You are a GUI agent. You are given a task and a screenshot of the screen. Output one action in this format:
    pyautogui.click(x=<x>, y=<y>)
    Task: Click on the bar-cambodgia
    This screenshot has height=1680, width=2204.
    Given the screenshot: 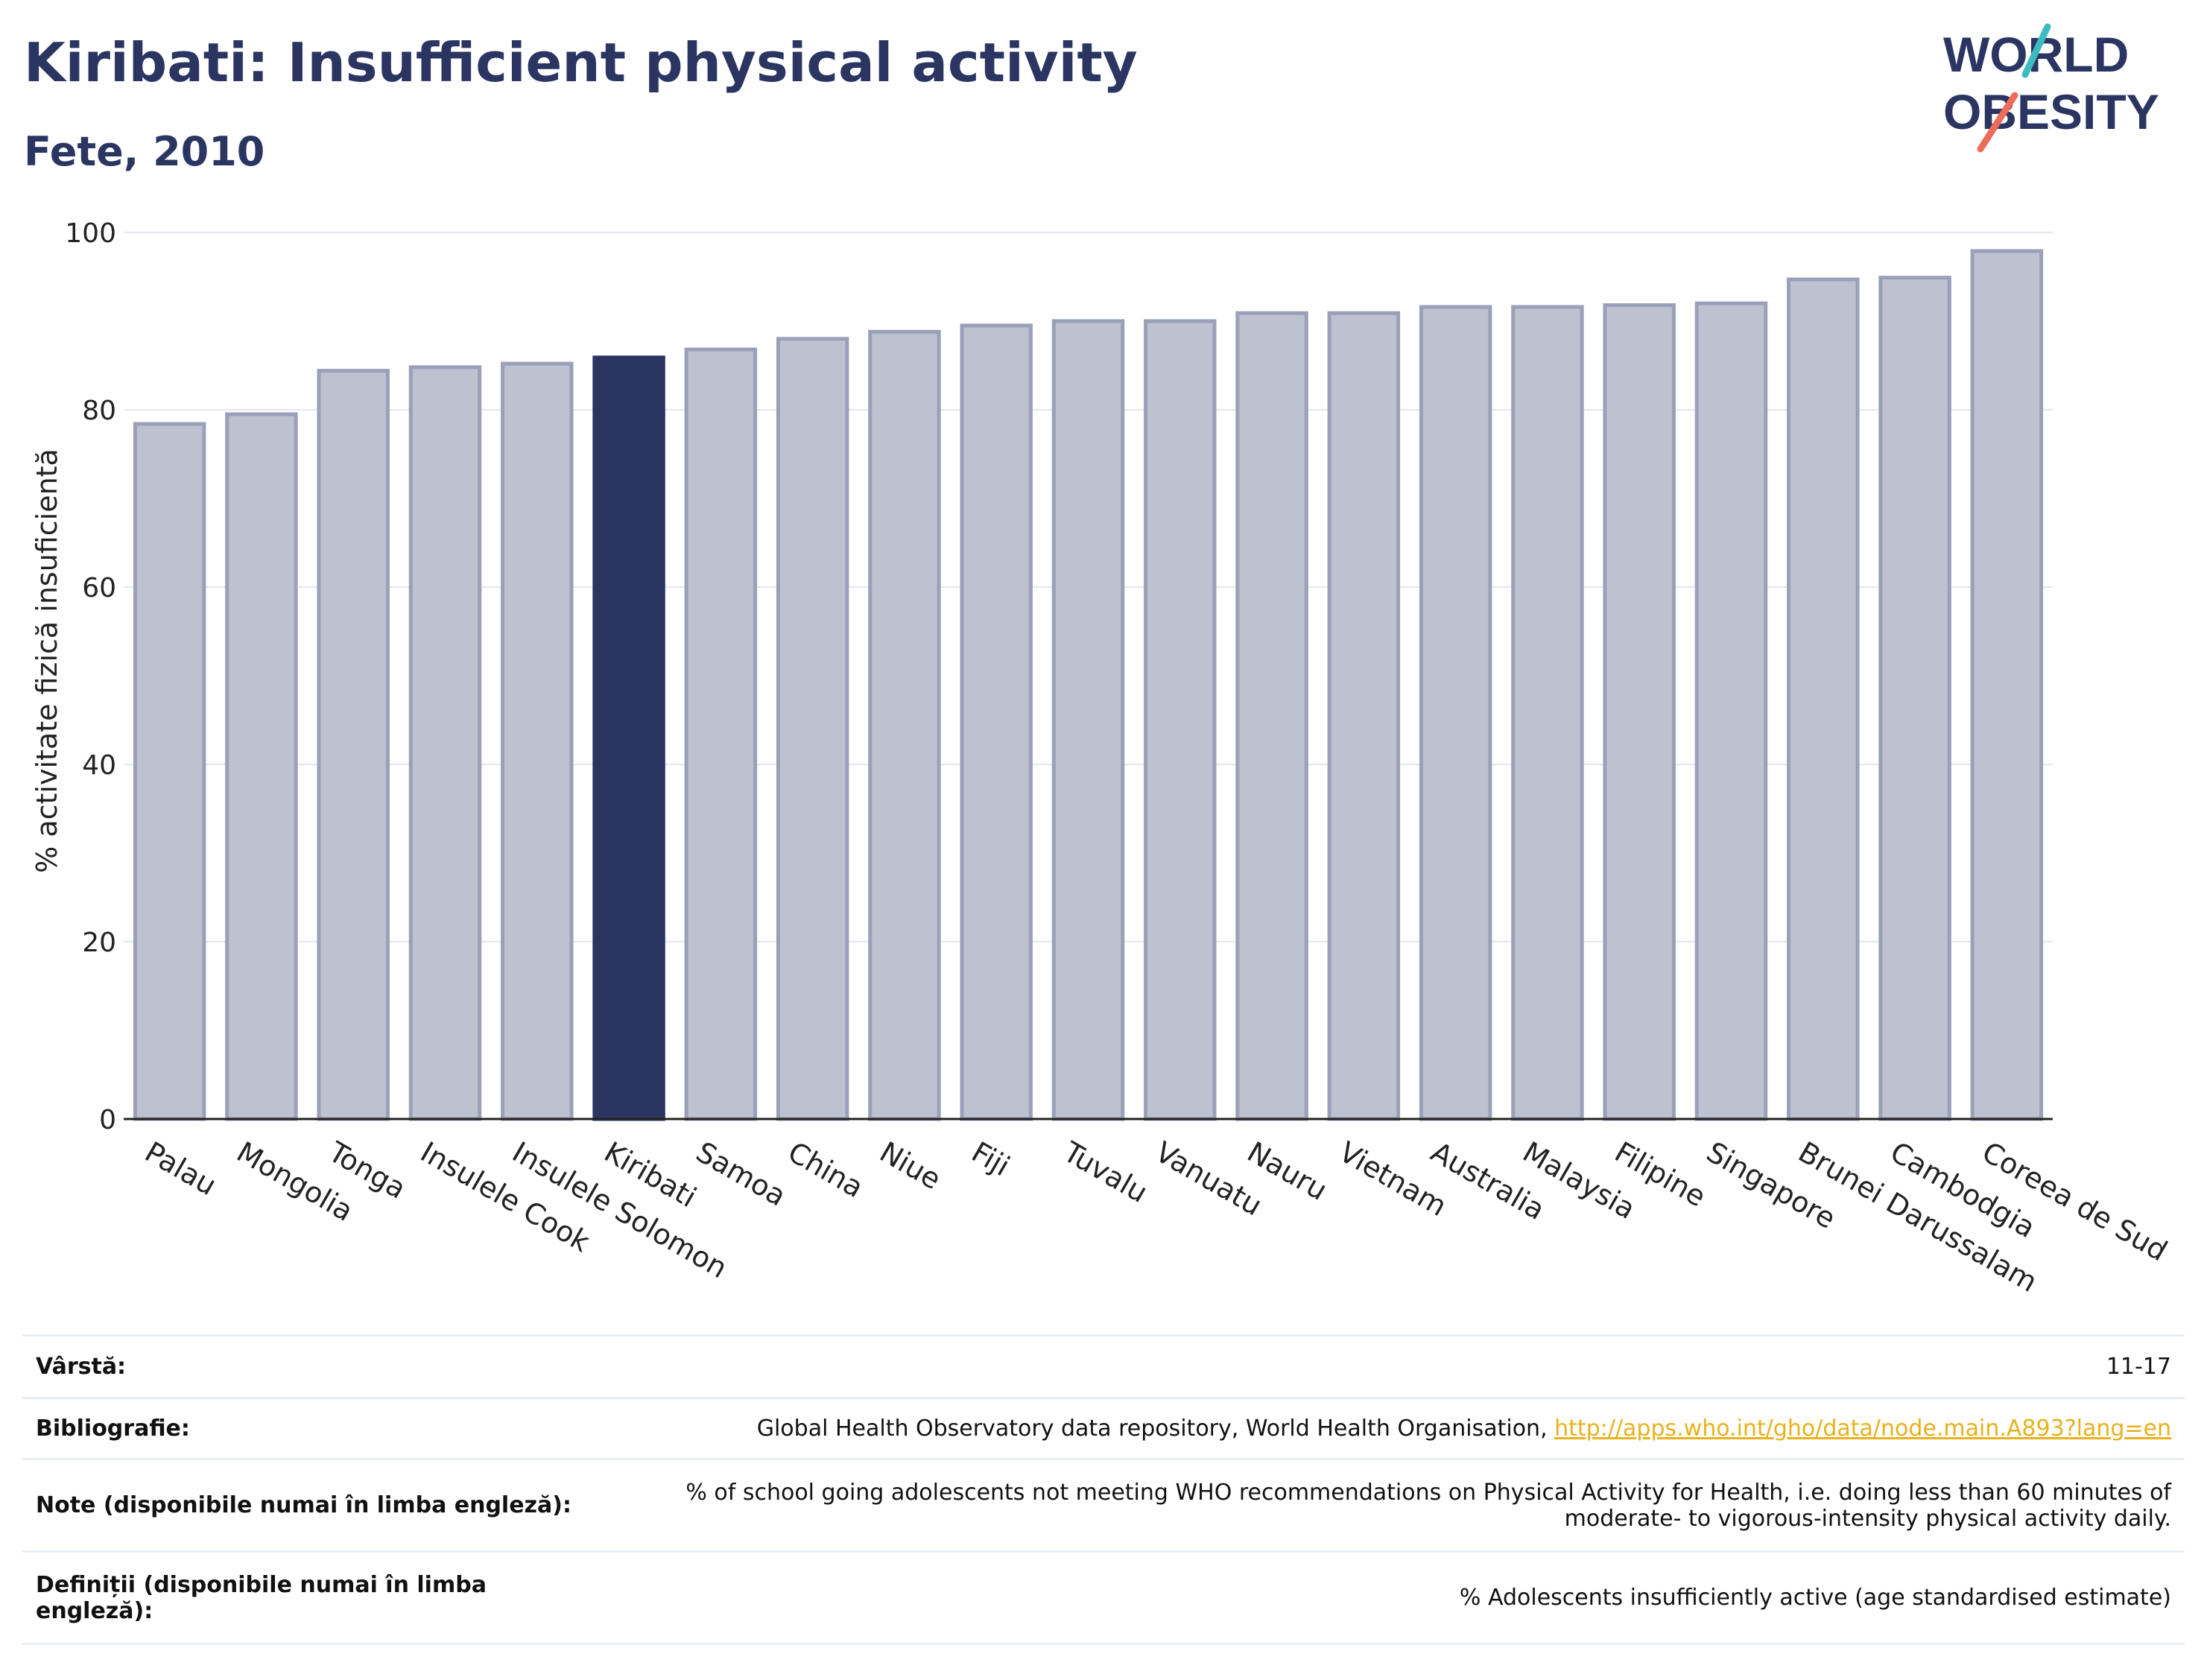 What is the action you would take?
    pyautogui.click(x=1915, y=698)
    